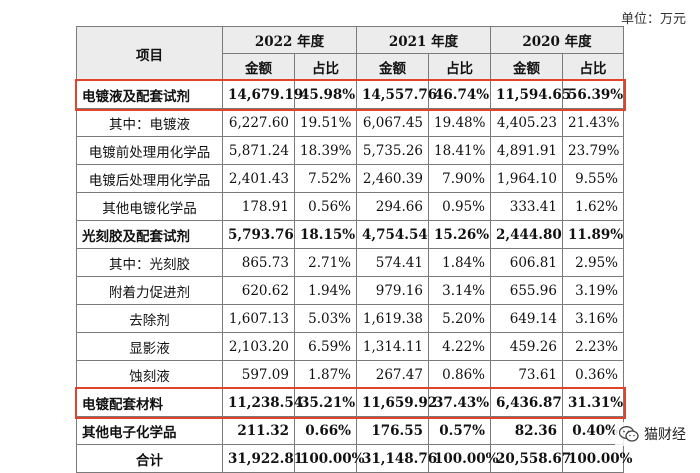 Image resolution: width=700 pixels, height=473 pixels. What do you see at coordinates (149, 430) in the screenshot?
I see `row-label: 其他电子化学品` at bounding box center [149, 430].